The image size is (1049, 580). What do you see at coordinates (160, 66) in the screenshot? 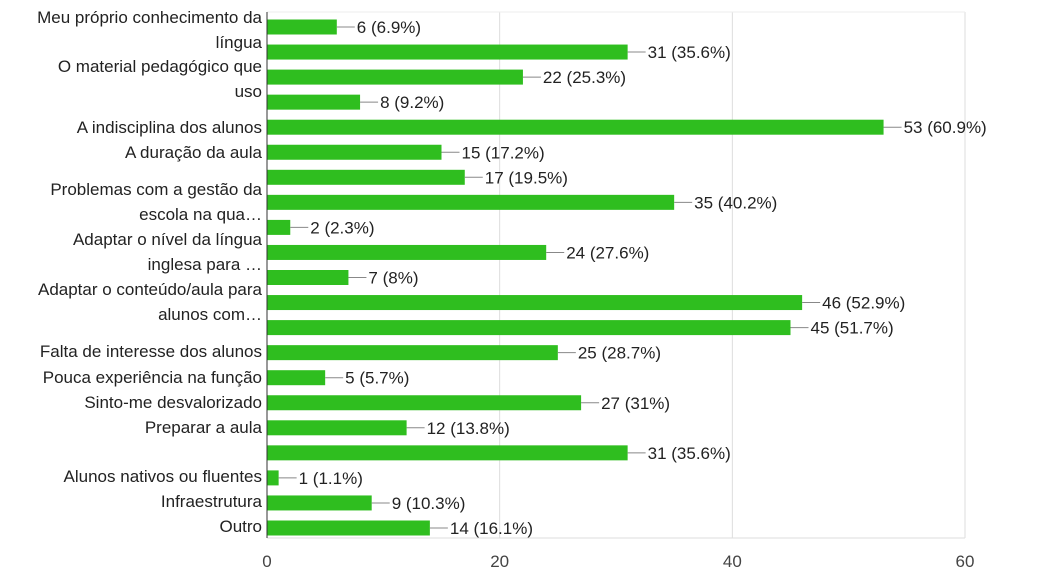
I see `category-label: O material pedagógico que` at bounding box center [160, 66].